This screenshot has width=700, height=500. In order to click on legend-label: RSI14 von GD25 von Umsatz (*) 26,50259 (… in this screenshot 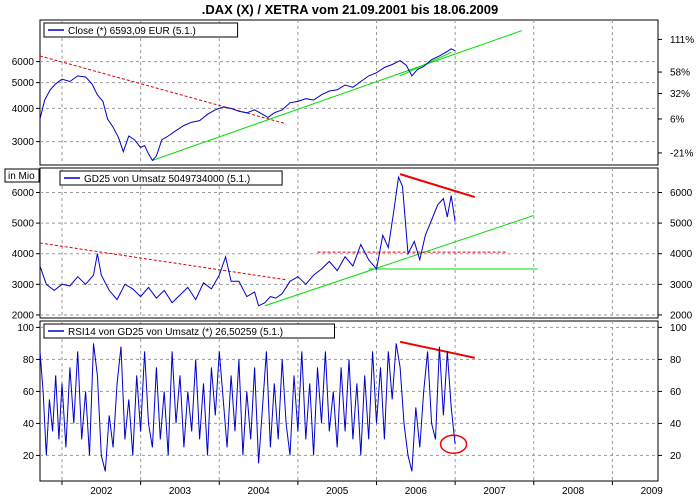, I will do `click(175, 332)`.